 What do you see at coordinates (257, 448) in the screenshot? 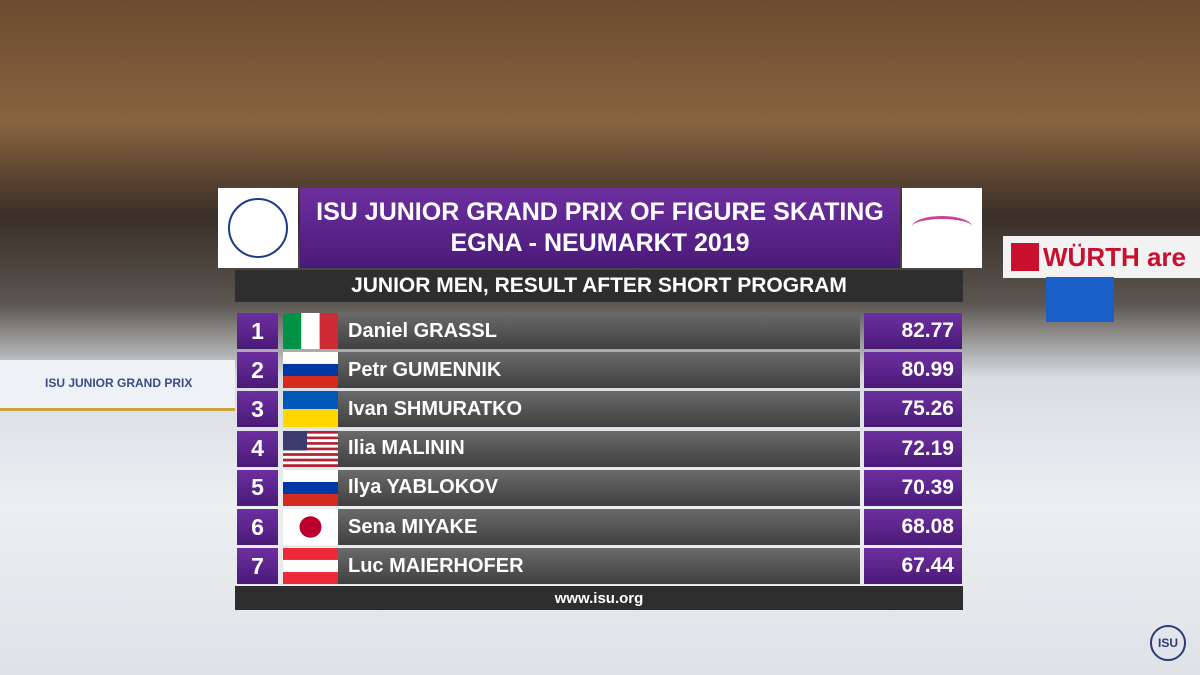
I see `rank: 4` at bounding box center [257, 448].